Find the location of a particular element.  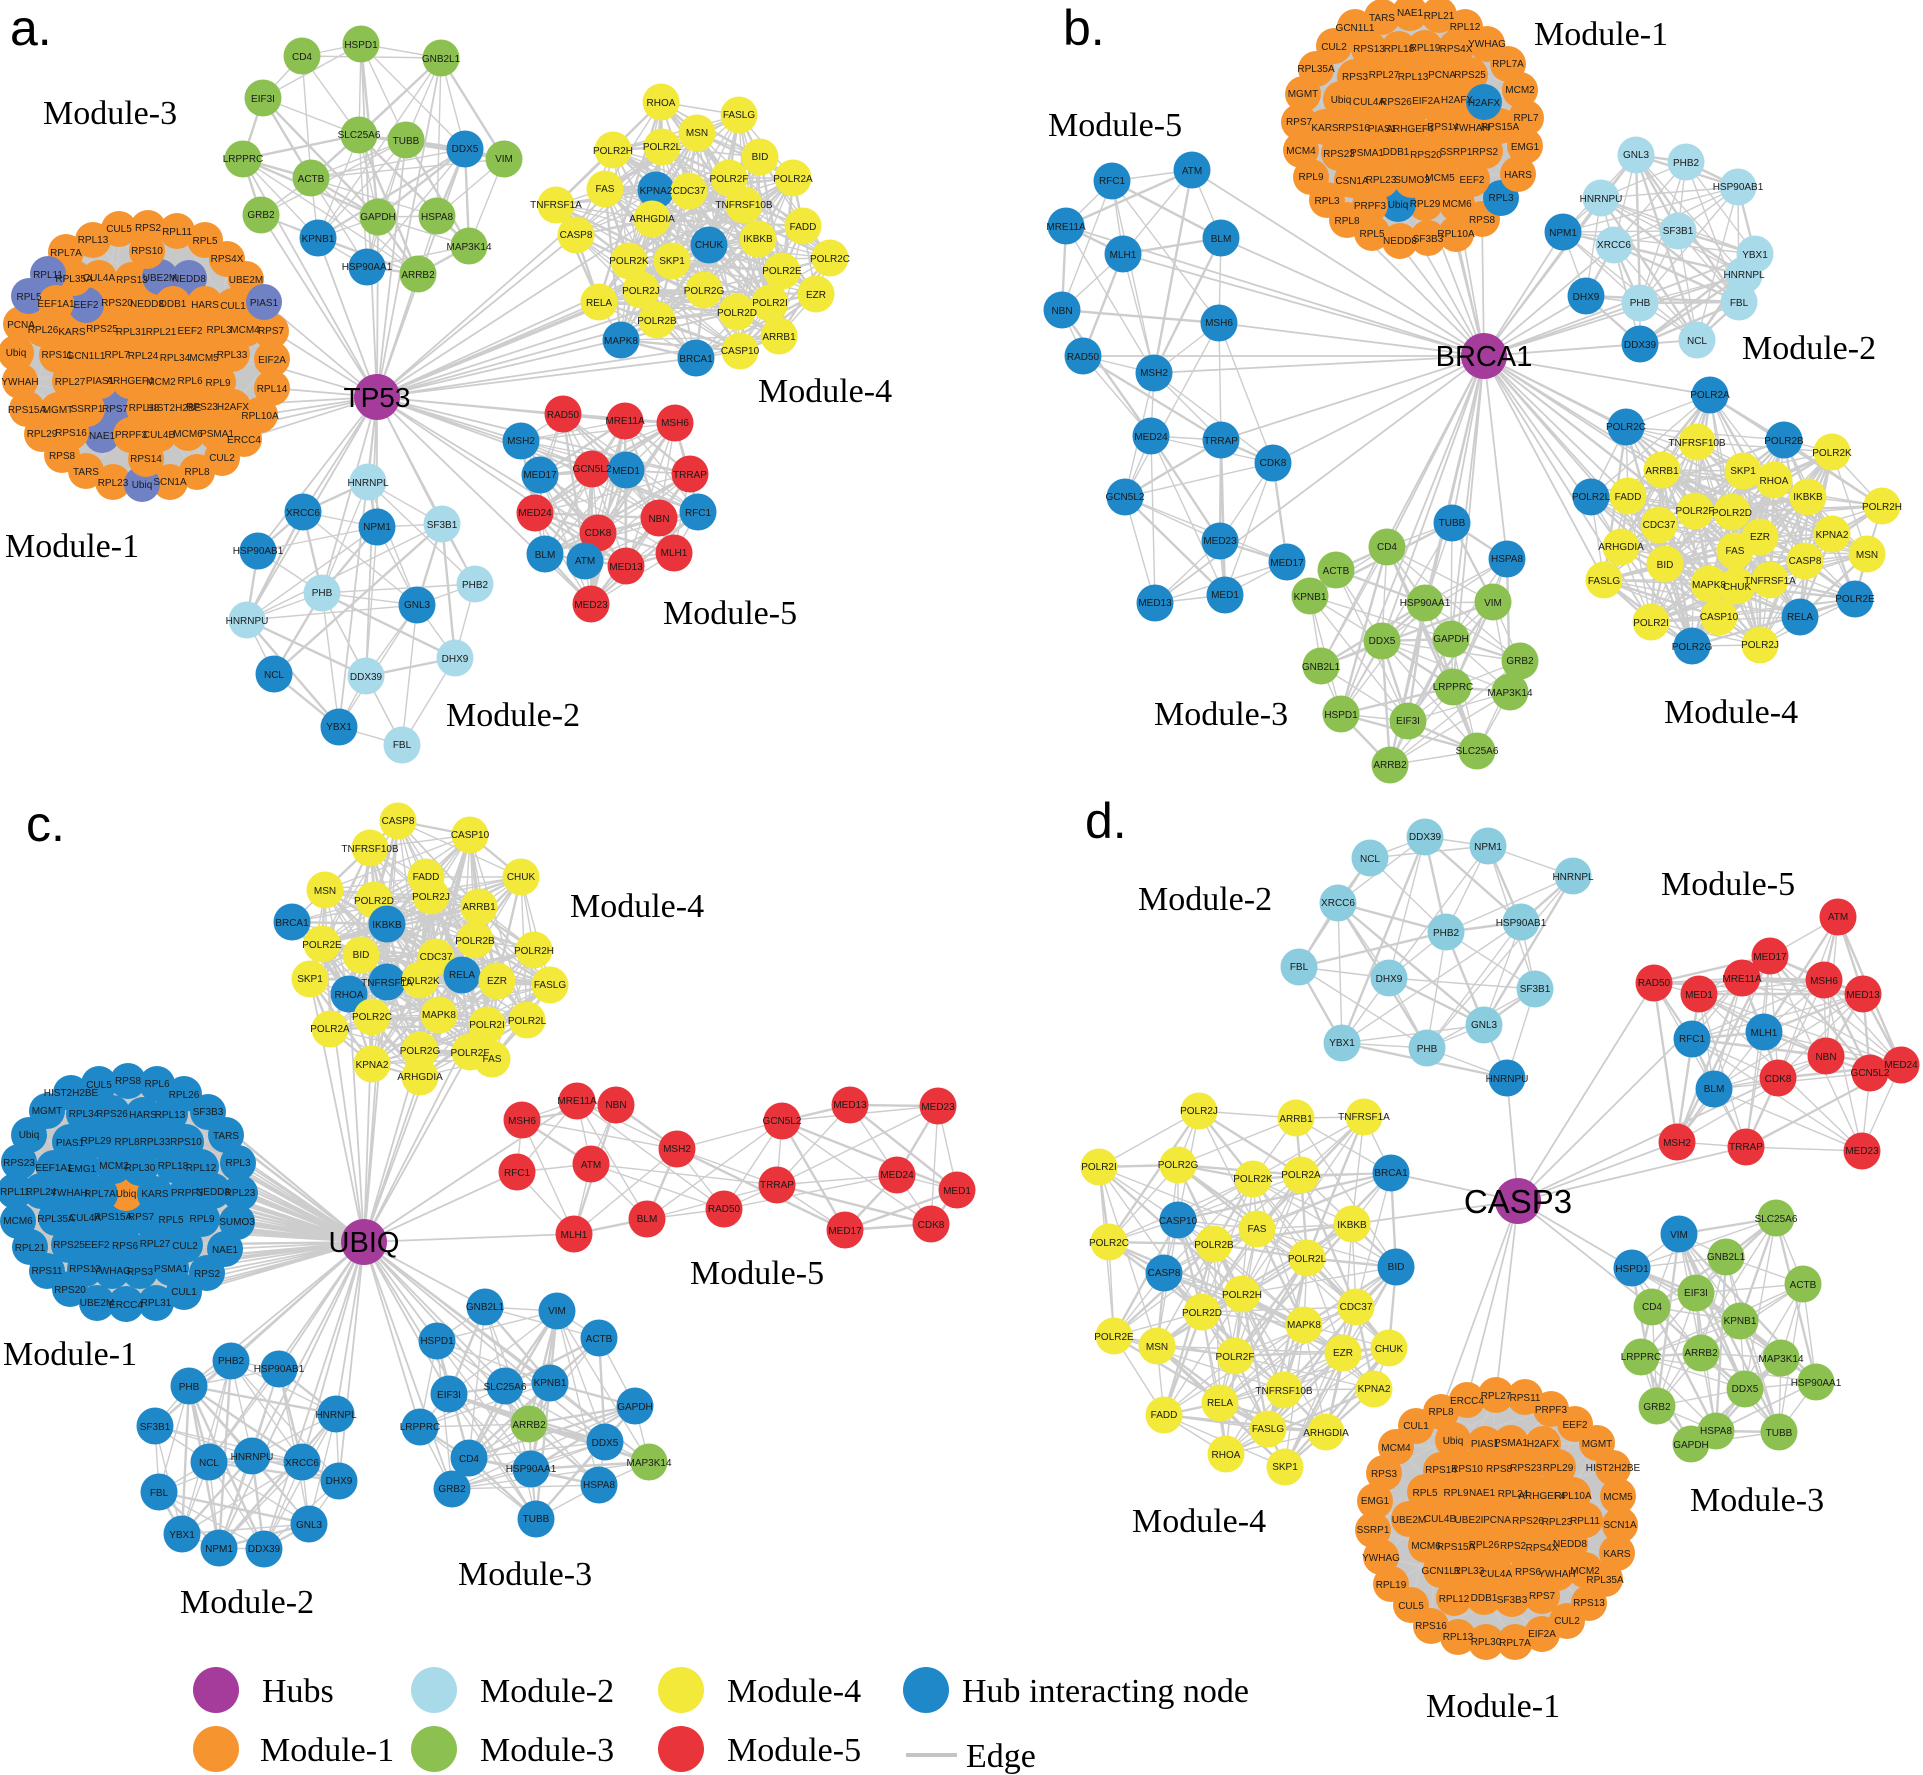

svg-text: FBL is located at coordinates (1299, 967).